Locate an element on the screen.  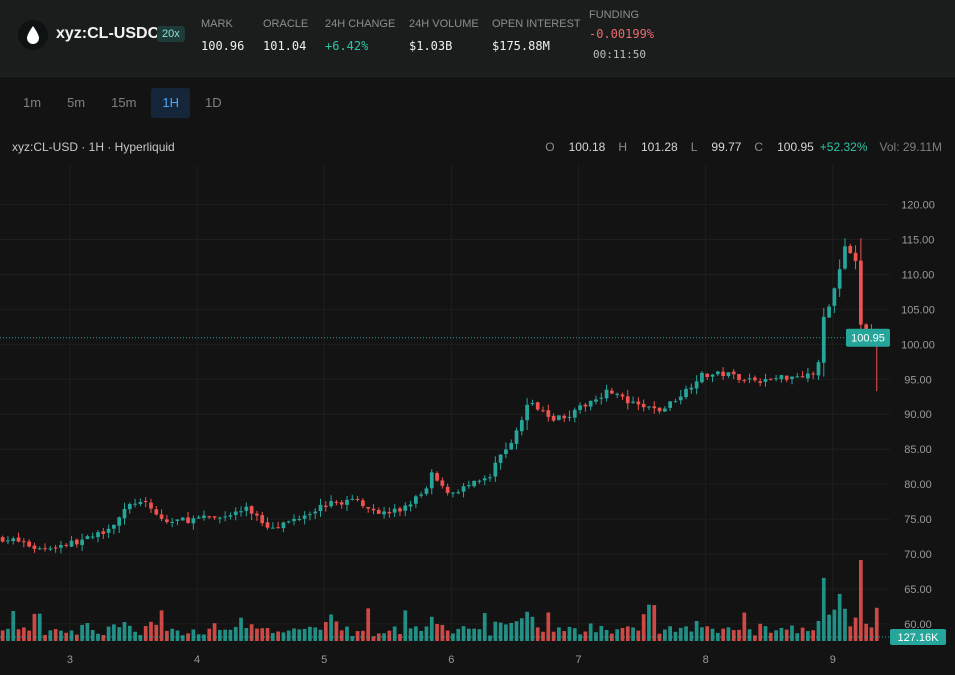
market-logo is located at coordinates (33, 35).